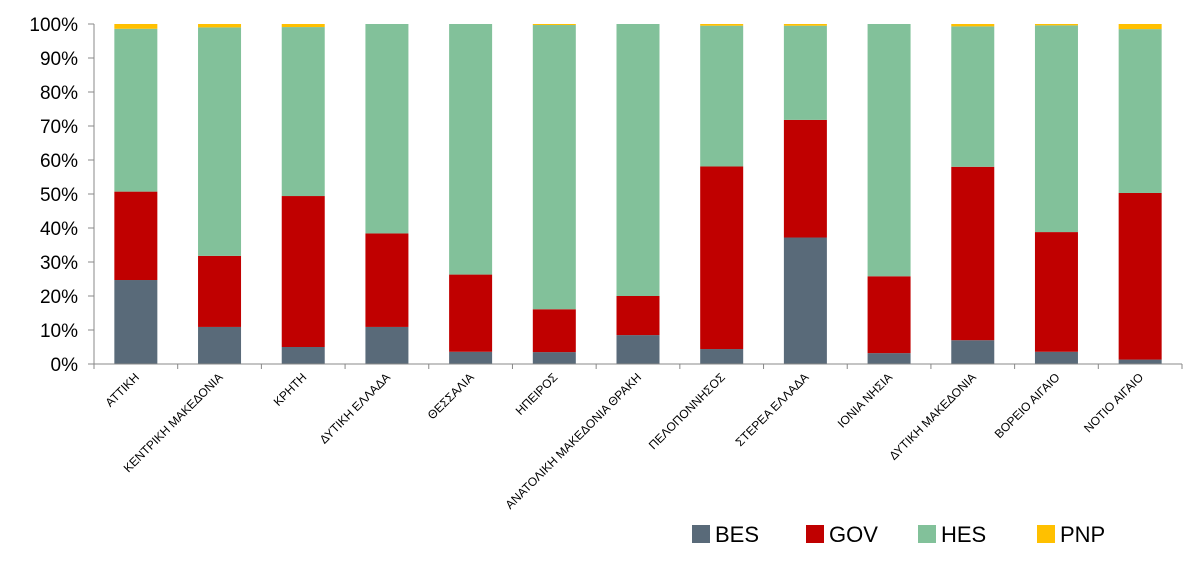  What do you see at coordinates (65, 365) in the screenshot?
I see `y-tick-label: 0%` at bounding box center [65, 365].